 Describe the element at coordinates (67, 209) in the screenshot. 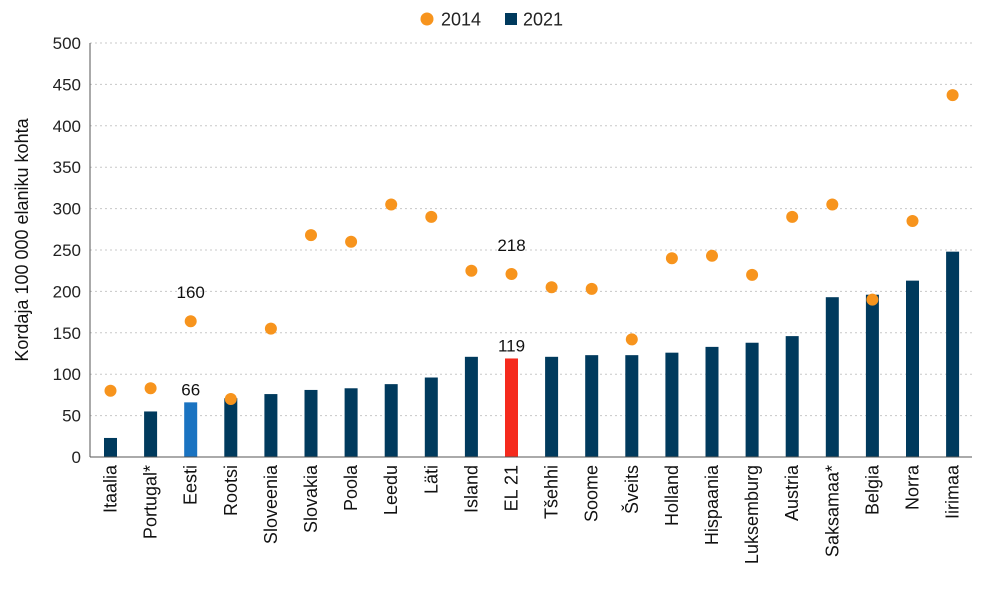

I see `y-tick-label: 300` at that location.